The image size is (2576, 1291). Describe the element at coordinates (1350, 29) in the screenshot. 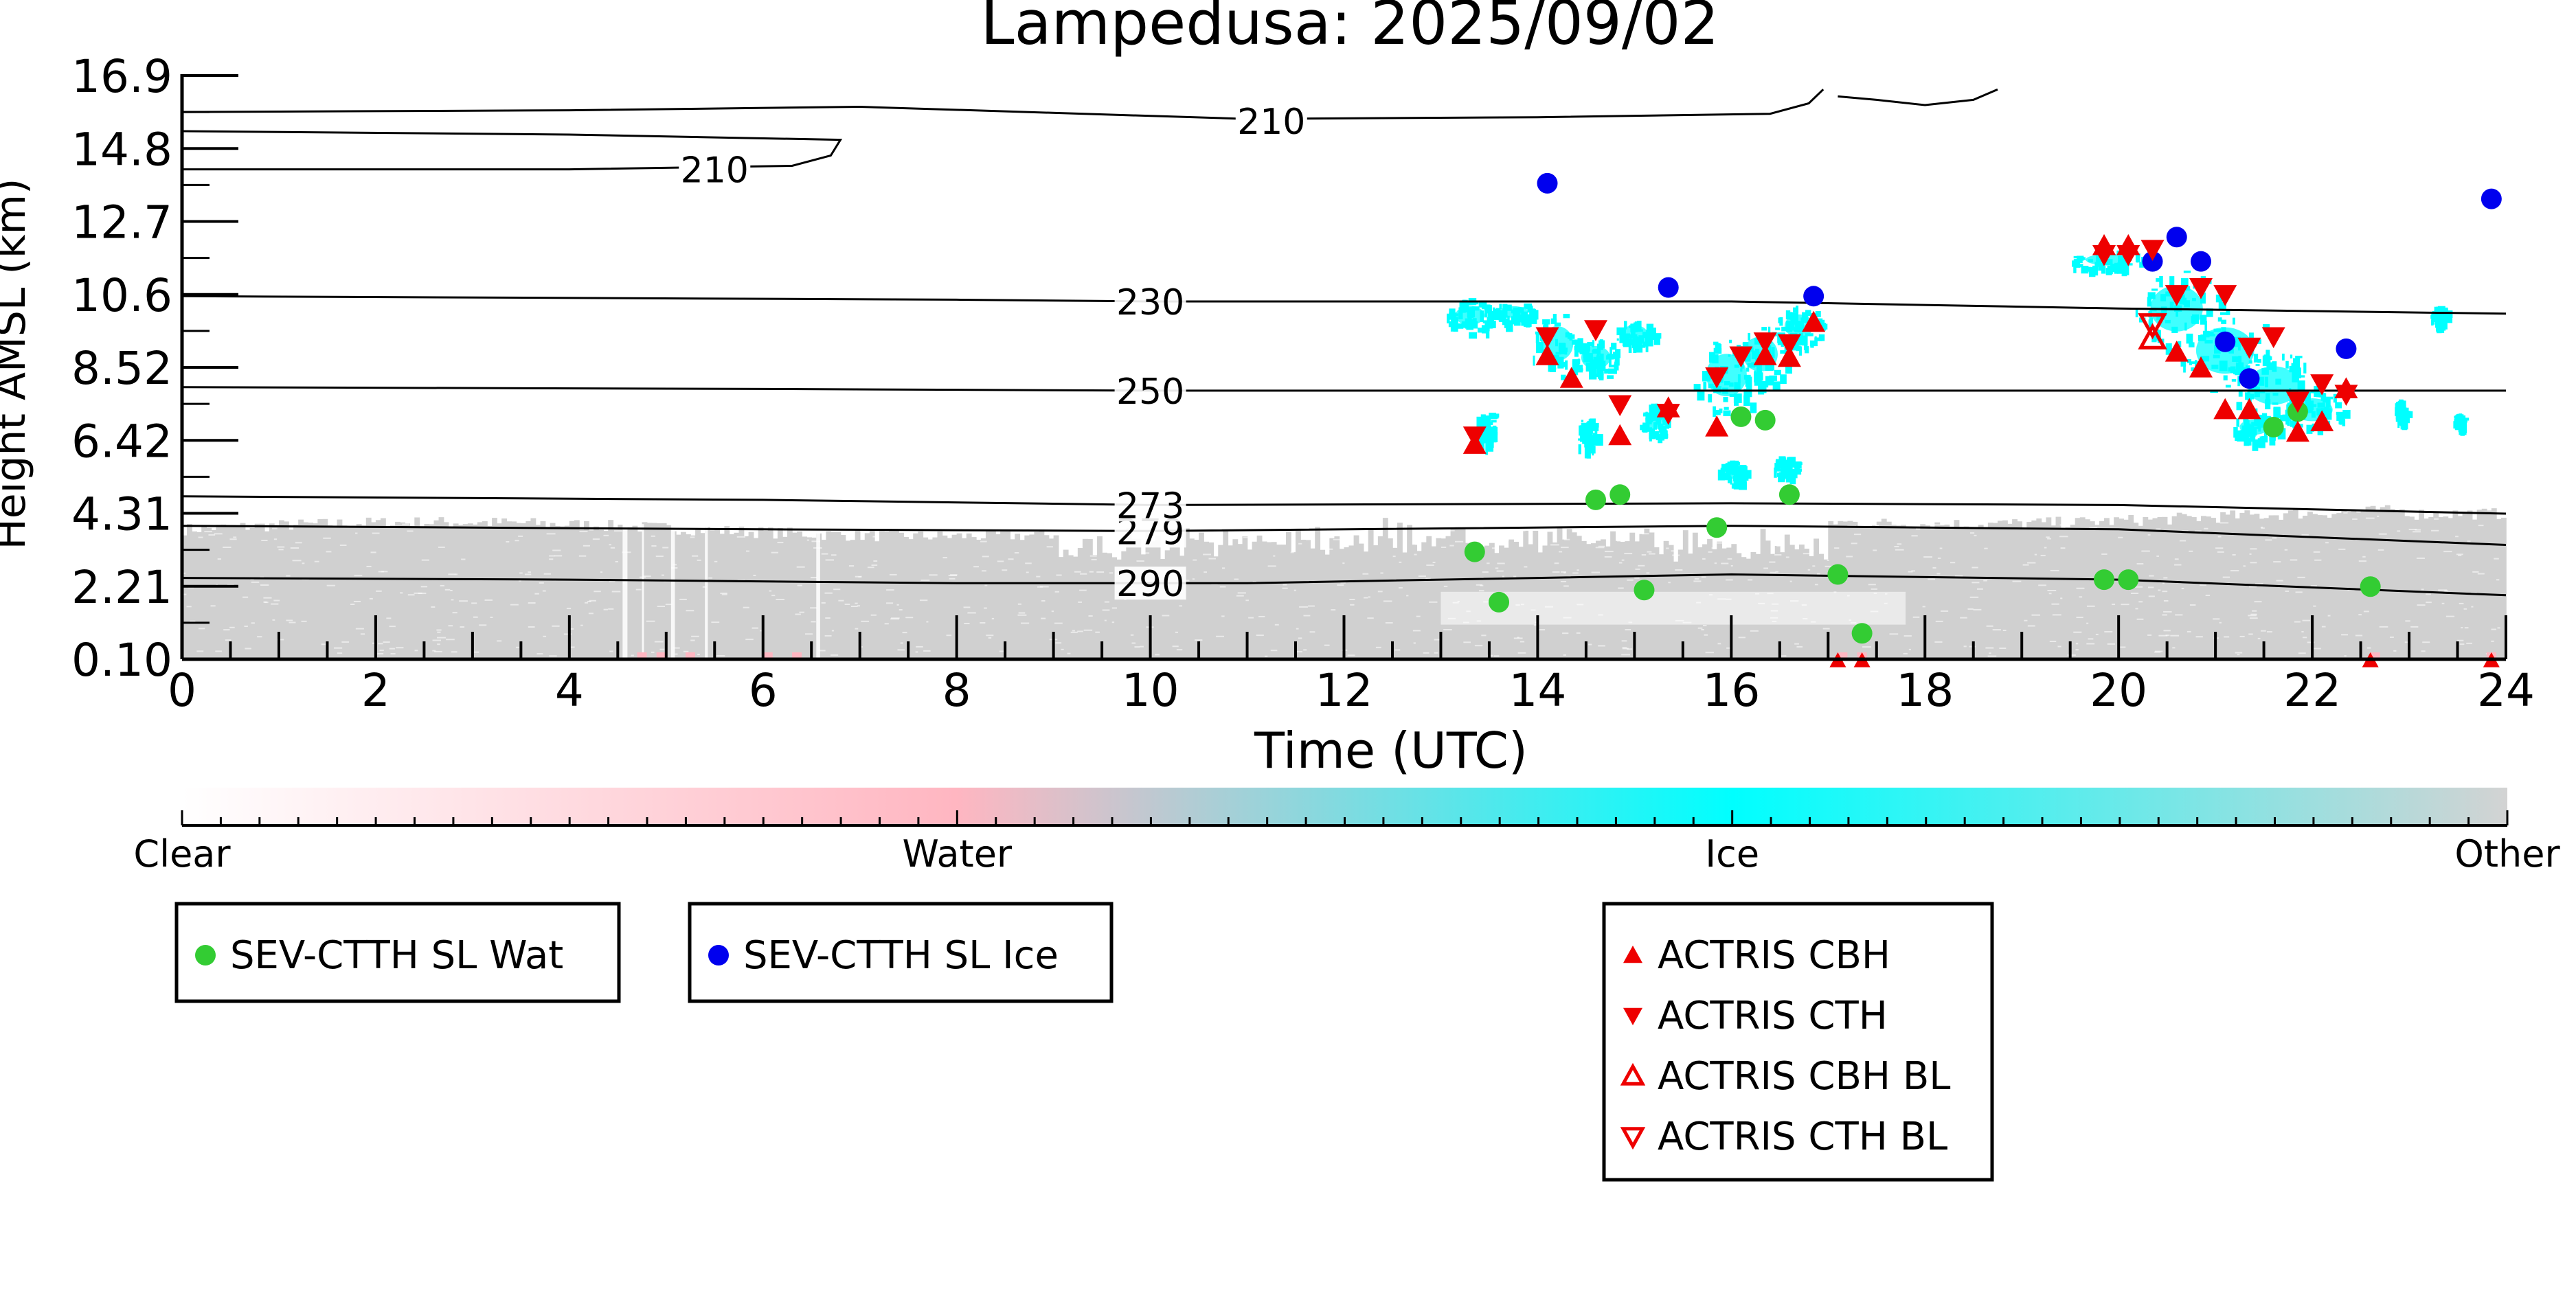

I see `chart-title: Lampedusa: 2025/09/02` at that location.